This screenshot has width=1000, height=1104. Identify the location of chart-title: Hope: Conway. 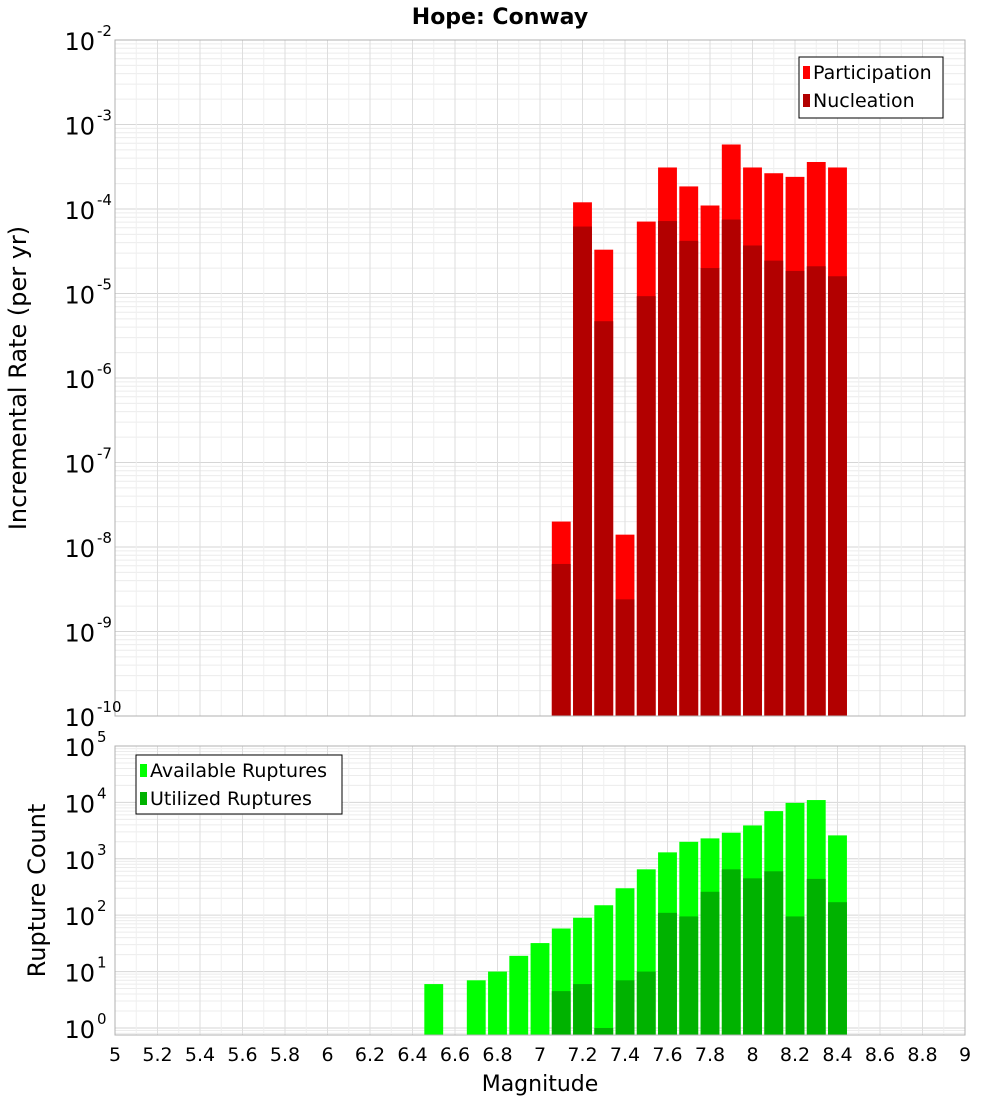
(500, 17).